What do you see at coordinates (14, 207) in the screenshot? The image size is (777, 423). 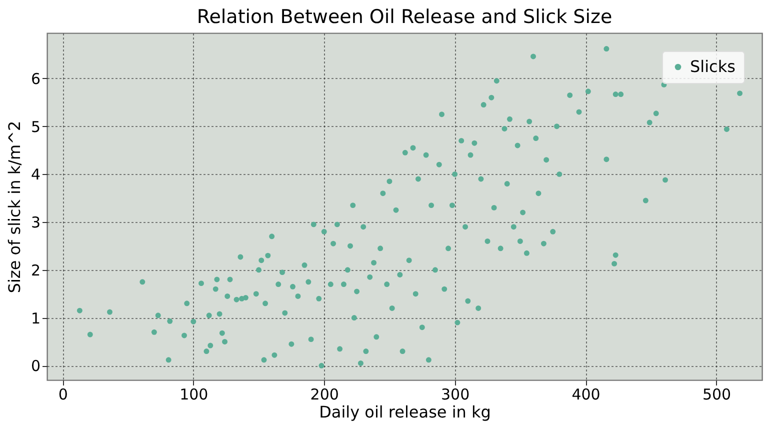 I see `y-axis-title: Size of slick in k/m^2` at bounding box center [14, 207].